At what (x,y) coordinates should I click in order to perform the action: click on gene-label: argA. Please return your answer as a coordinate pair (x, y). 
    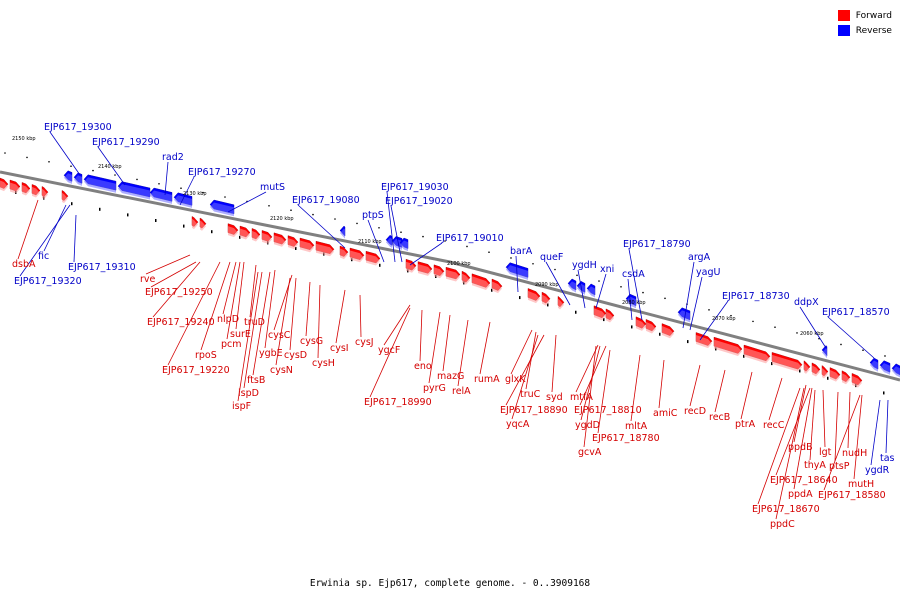
    Looking at the image, I should click on (699, 257).